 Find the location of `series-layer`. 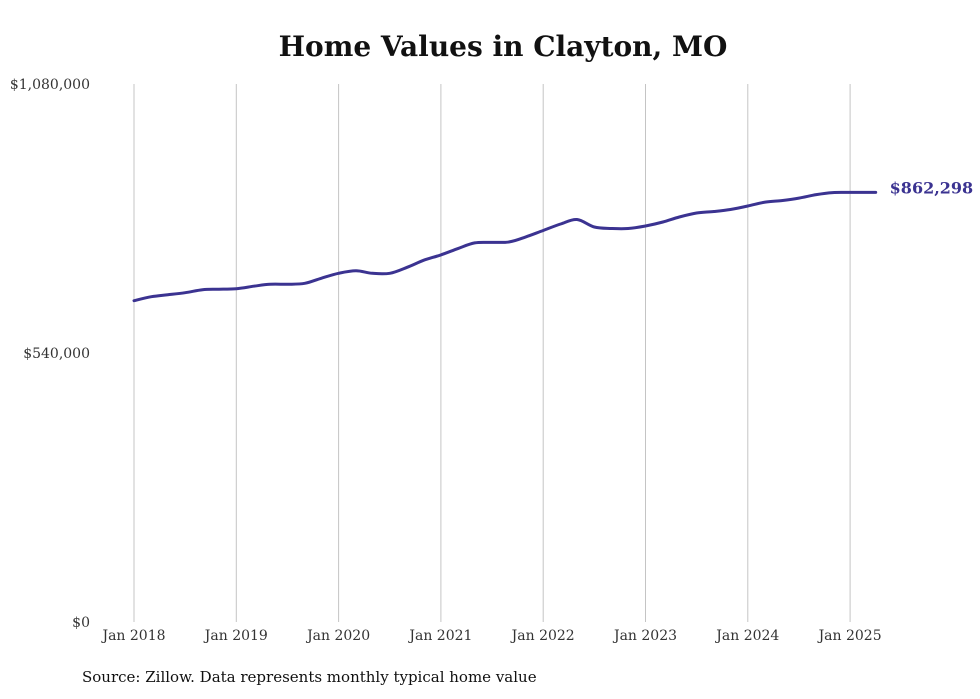

series-layer is located at coordinates (505, 246).